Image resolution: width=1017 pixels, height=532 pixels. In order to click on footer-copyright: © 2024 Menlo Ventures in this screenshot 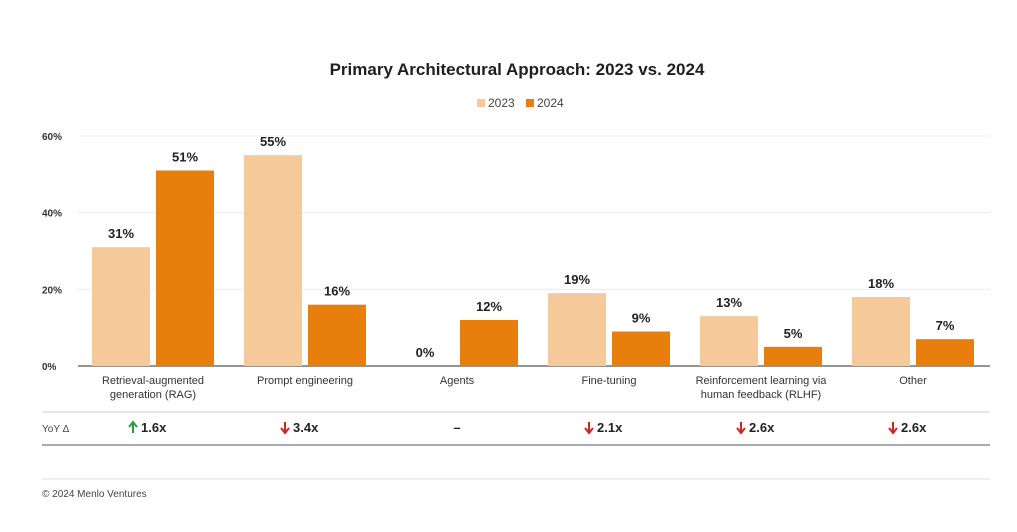, I will do `click(94, 494)`.